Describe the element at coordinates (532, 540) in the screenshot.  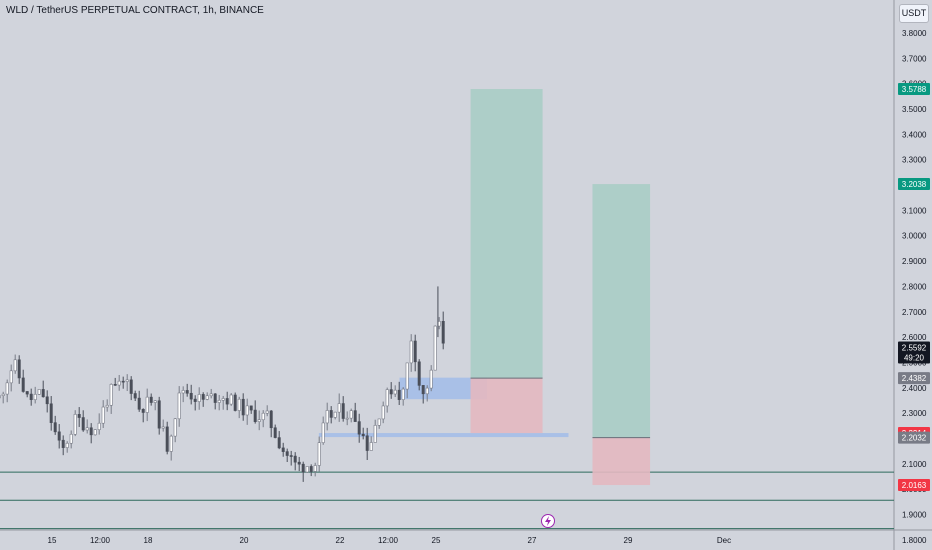
I see `x-axis-tick-label: 27` at that location.